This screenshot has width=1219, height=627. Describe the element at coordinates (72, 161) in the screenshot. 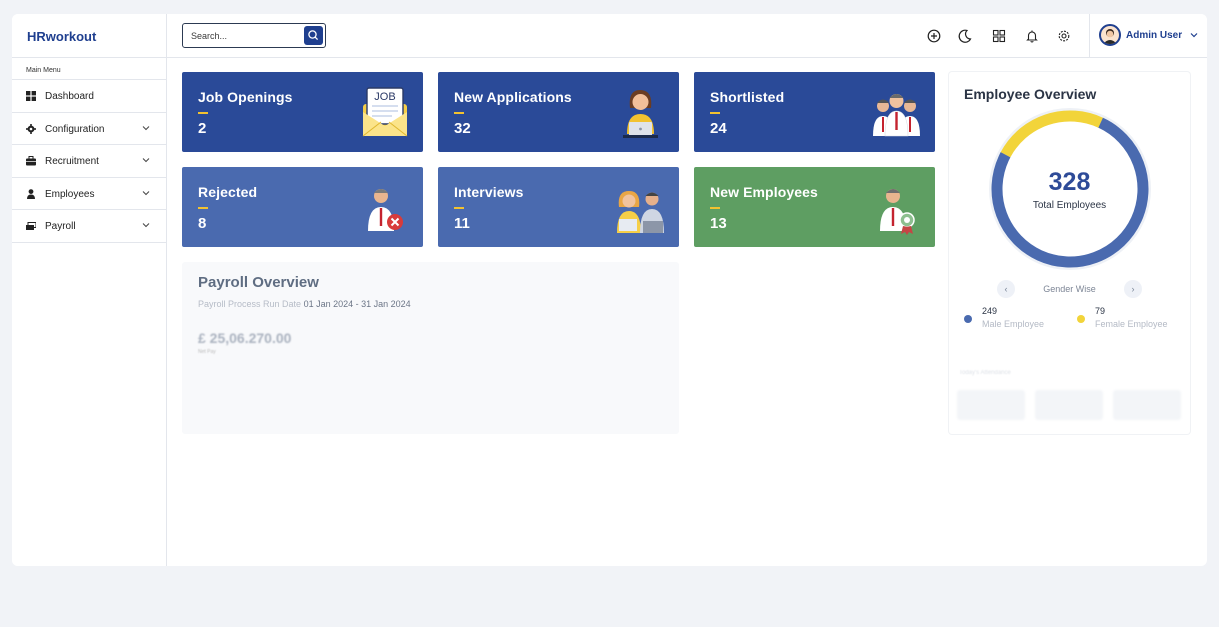

I see `sidebar-item-label: Recruitment` at that location.